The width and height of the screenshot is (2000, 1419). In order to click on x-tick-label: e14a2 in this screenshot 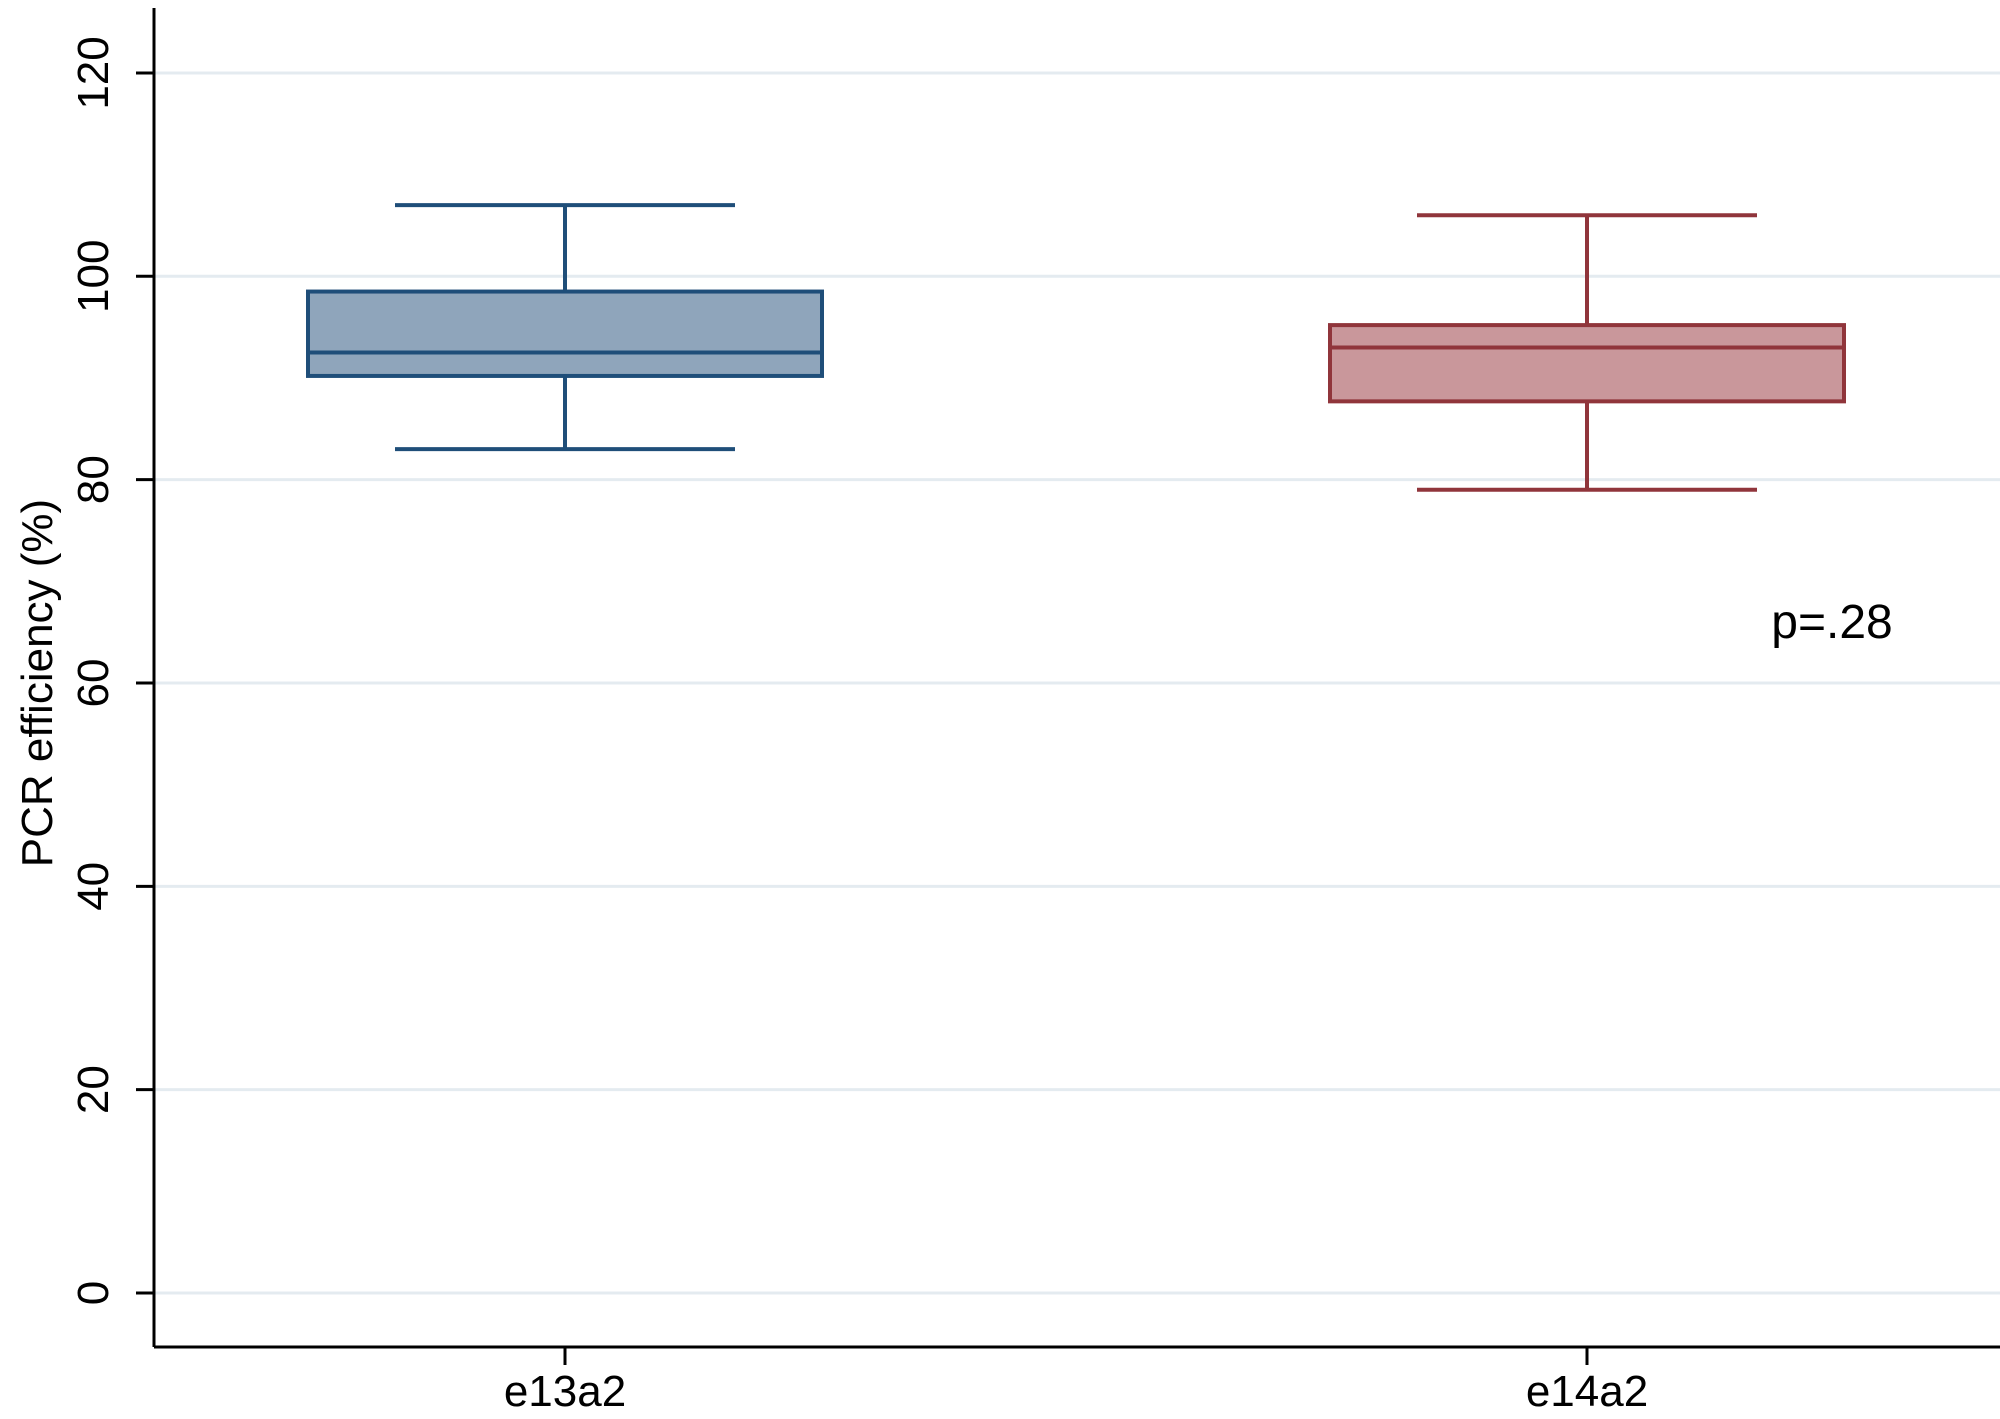, I will do `click(1587, 1391)`.